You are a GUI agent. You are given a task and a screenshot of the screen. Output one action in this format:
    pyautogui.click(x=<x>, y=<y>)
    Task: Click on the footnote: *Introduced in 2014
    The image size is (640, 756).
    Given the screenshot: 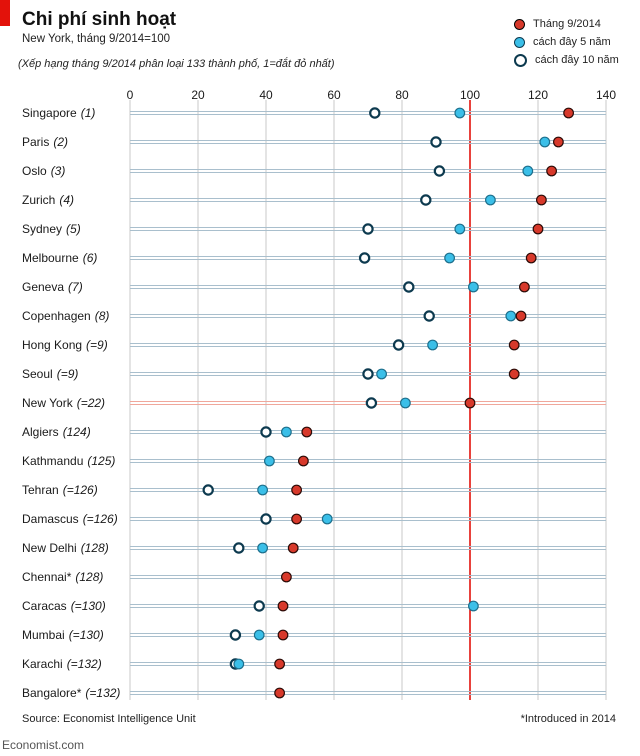 What is the action you would take?
    pyautogui.click(x=568, y=719)
    